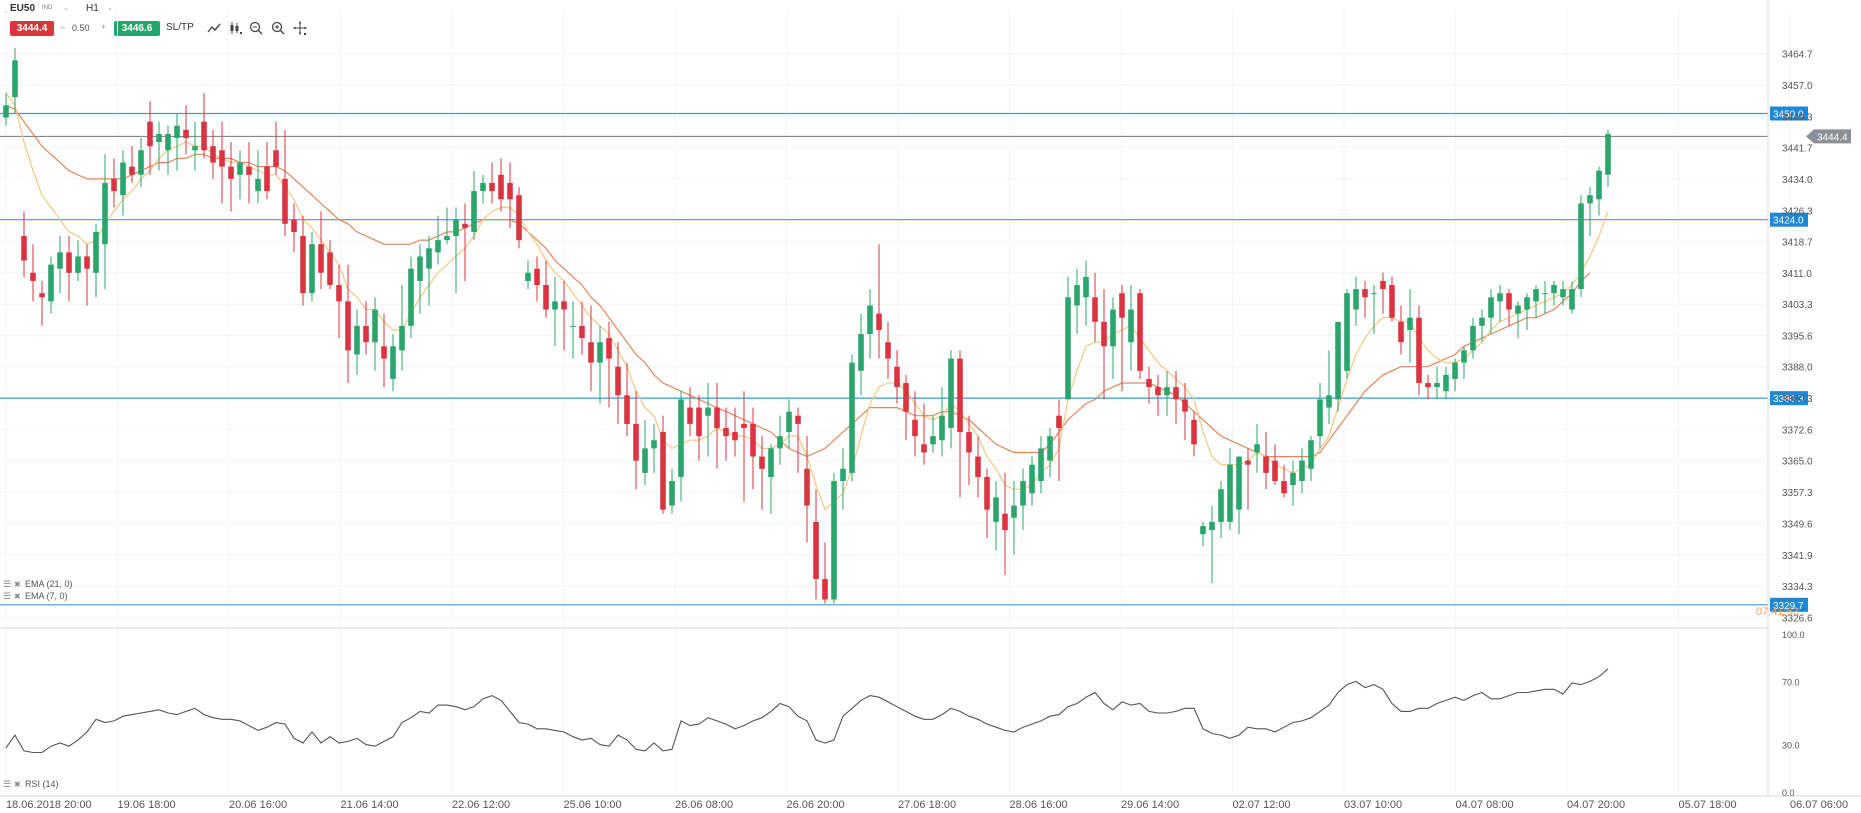  Describe the element at coordinates (1262, 805) in the screenshot. I see `time-tick-label: 02.07 12:00` at that location.